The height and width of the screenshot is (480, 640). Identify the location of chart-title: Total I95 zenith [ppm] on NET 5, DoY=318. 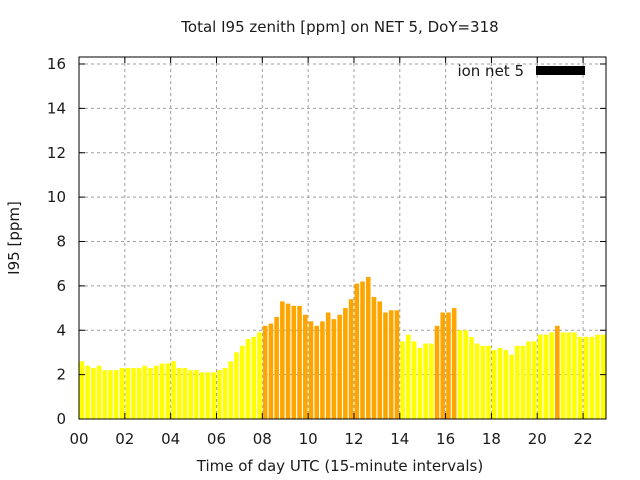
(339, 27).